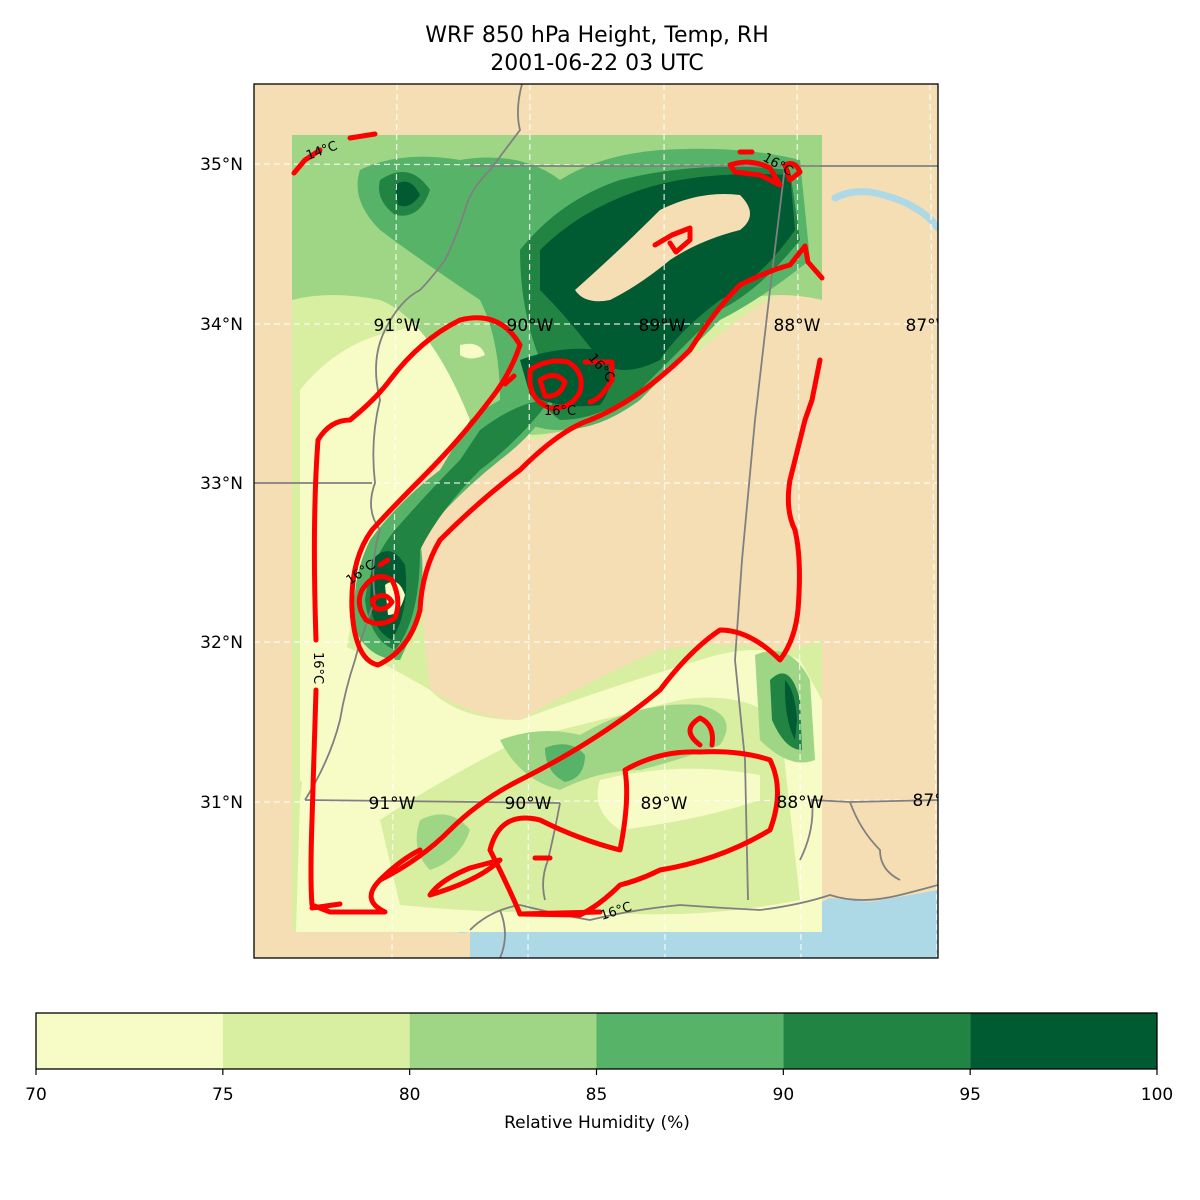 This screenshot has height=1200, width=1200. I want to click on colorbar-tick-label: 85, so click(597, 1095).